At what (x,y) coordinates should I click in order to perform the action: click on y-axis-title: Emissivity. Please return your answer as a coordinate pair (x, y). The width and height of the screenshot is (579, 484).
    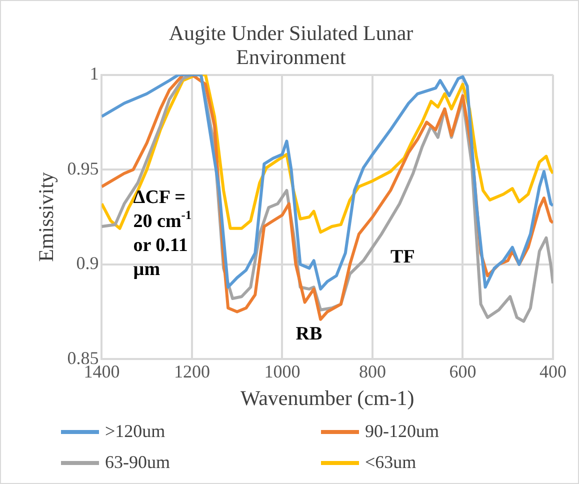
    Looking at the image, I should click on (46, 217).